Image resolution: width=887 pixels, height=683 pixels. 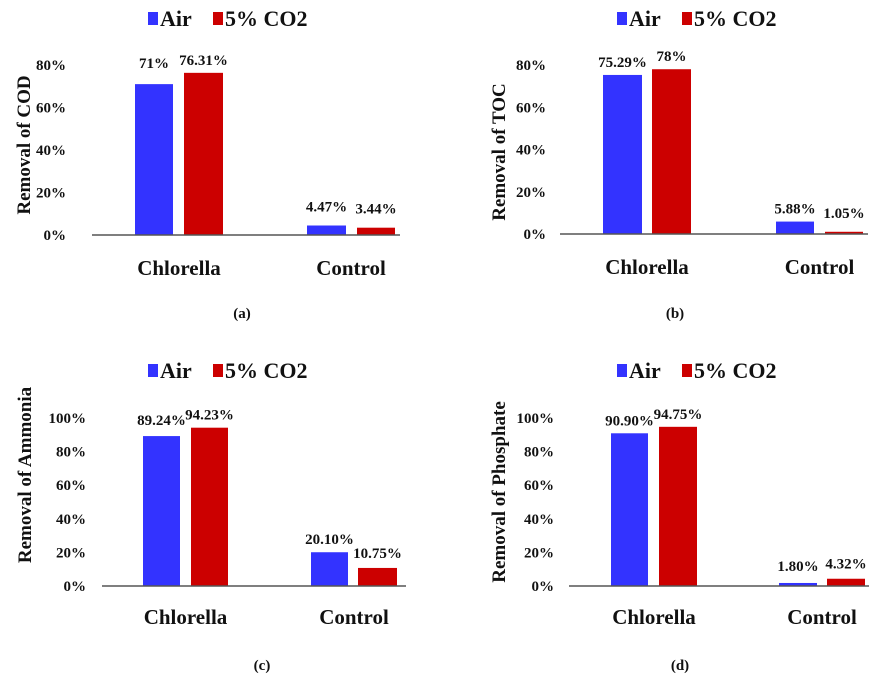 I want to click on data-label: 4.32%, so click(x=845, y=565).